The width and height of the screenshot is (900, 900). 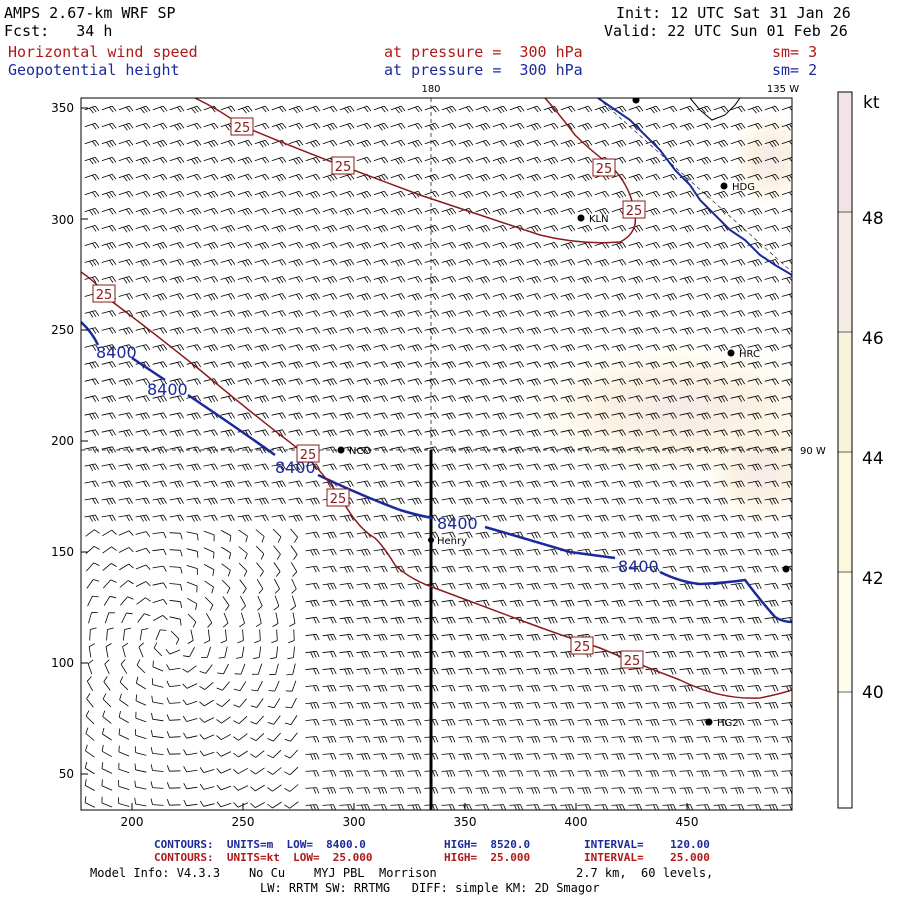 What do you see at coordinates (845, 450) in the screenshot?
I see `colorbar-frame` at bounding box center [845, 450].